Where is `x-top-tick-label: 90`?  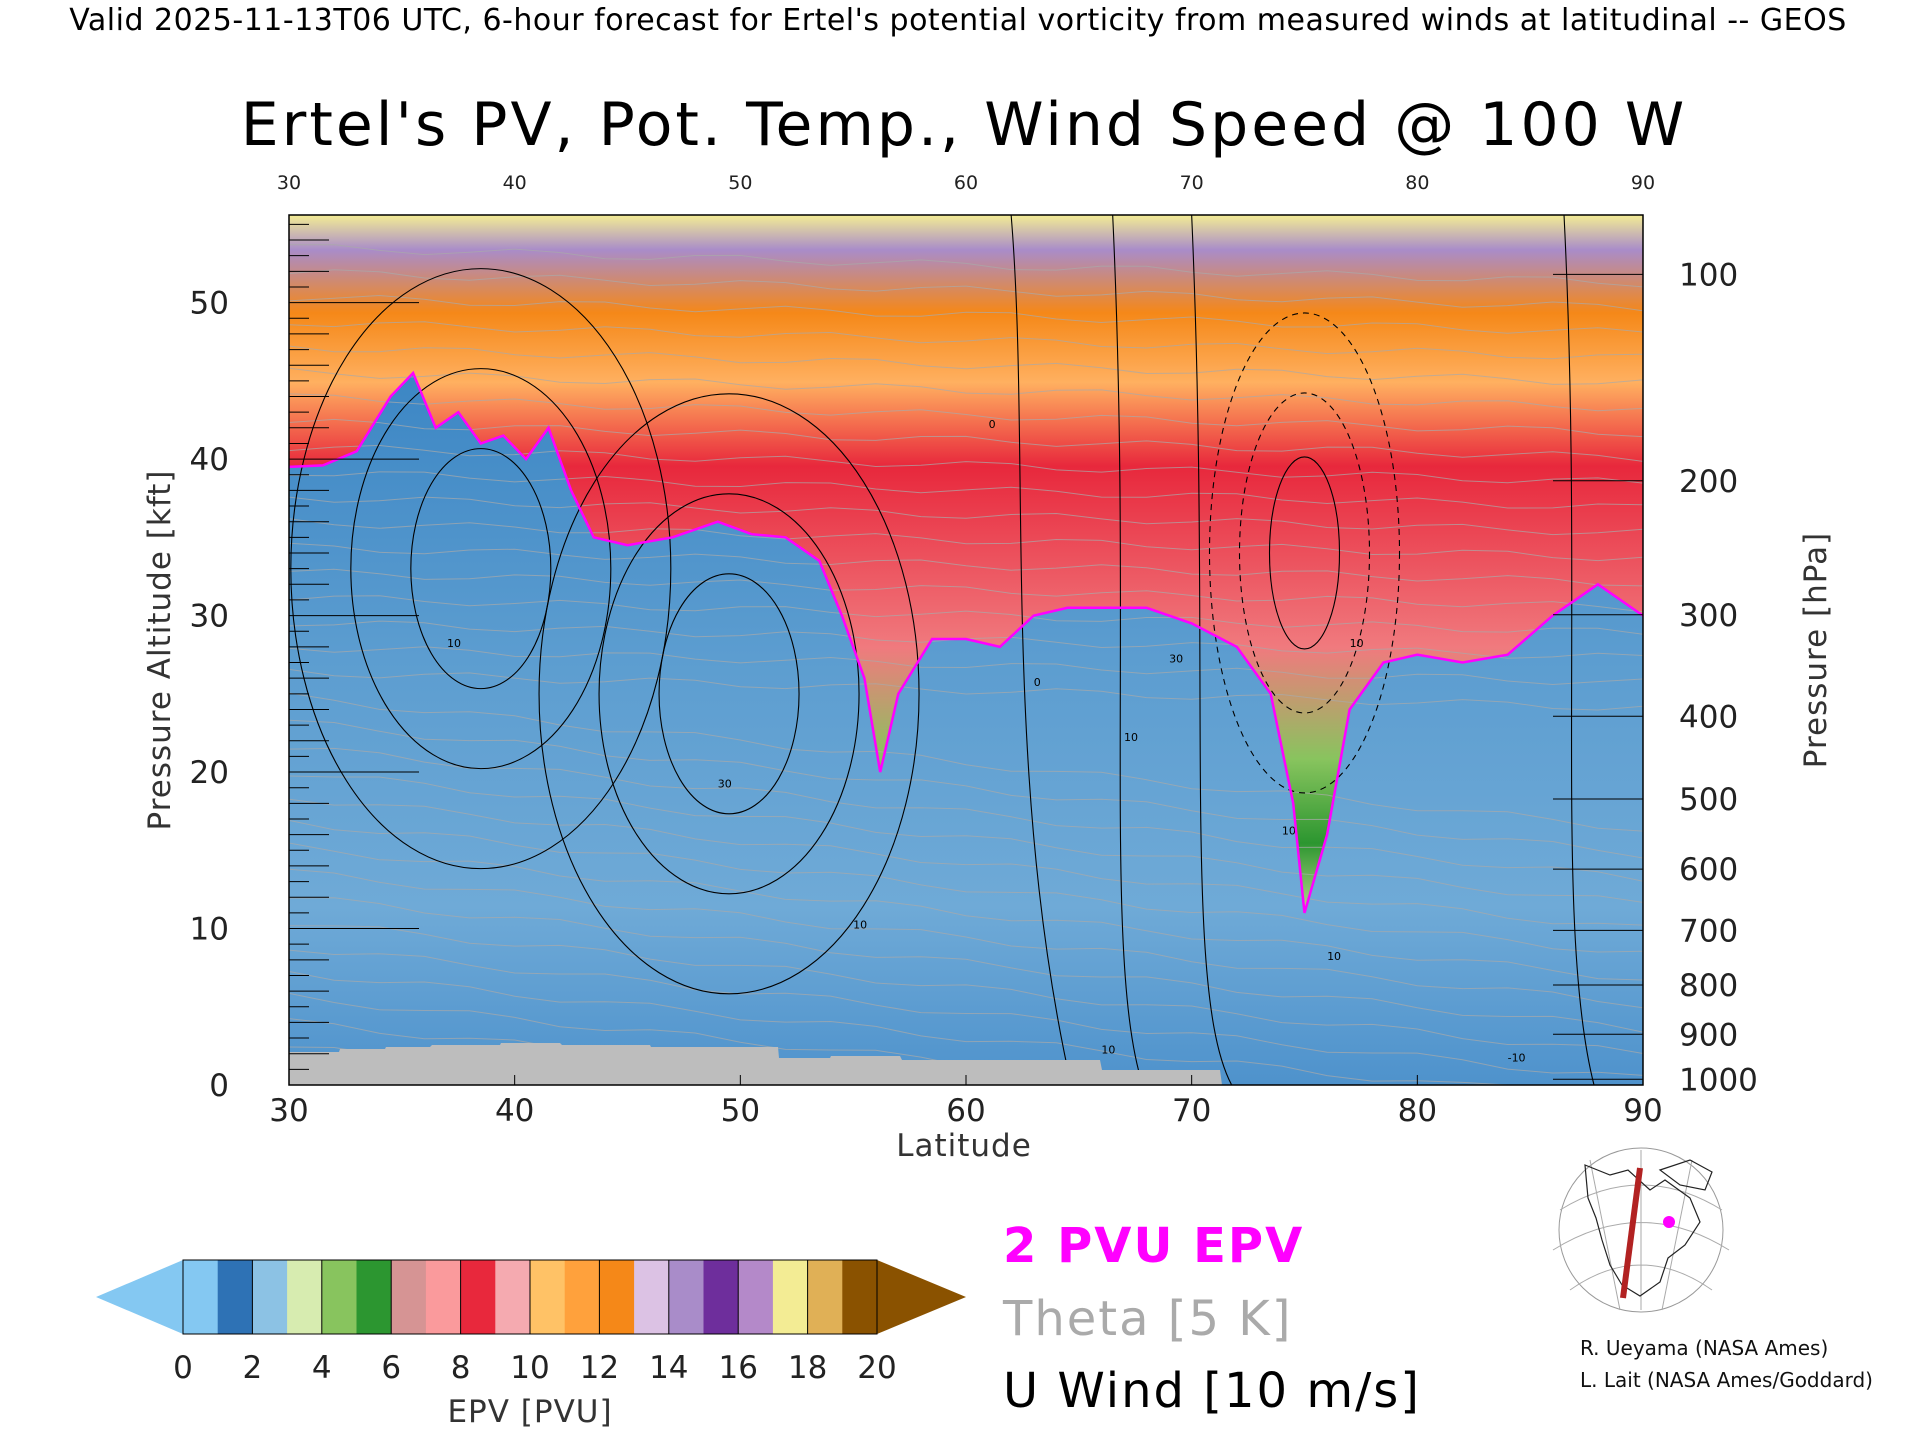
x-top-tick-label: 90 is located at coordinates (1643, 183).